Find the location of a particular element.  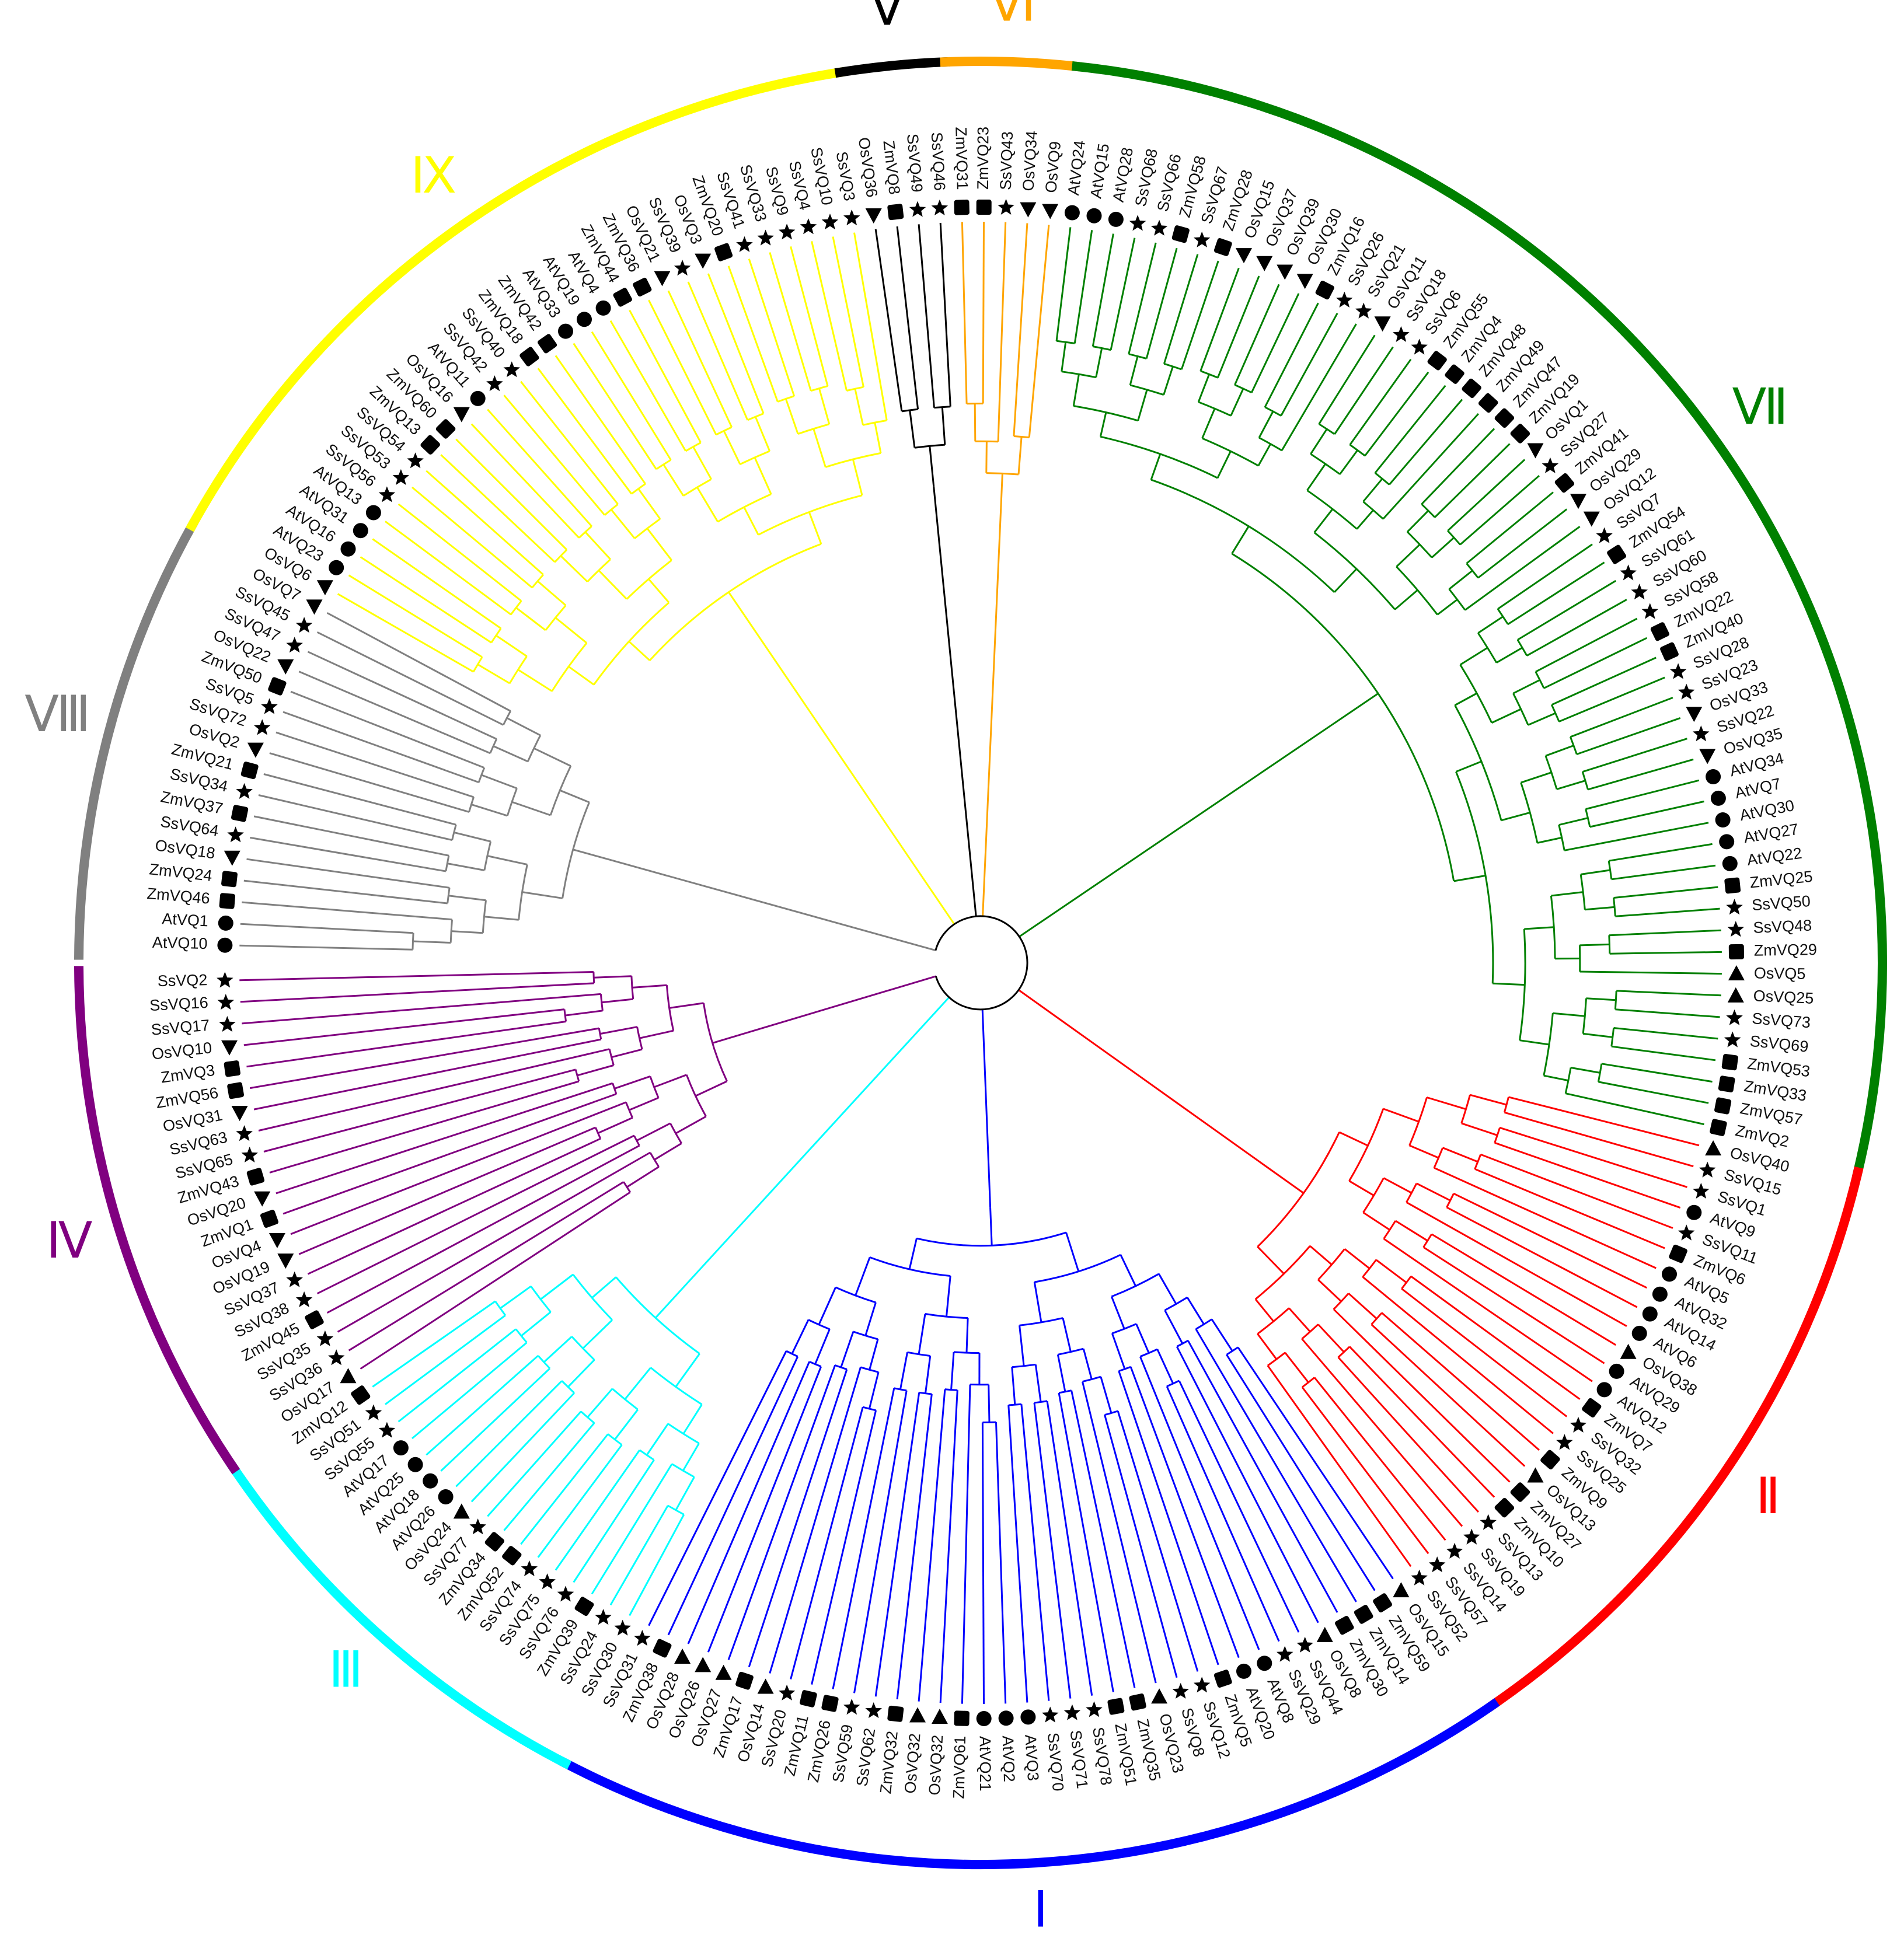

leaf-label: ZmVQ46 is located at coordinates (179, 896).